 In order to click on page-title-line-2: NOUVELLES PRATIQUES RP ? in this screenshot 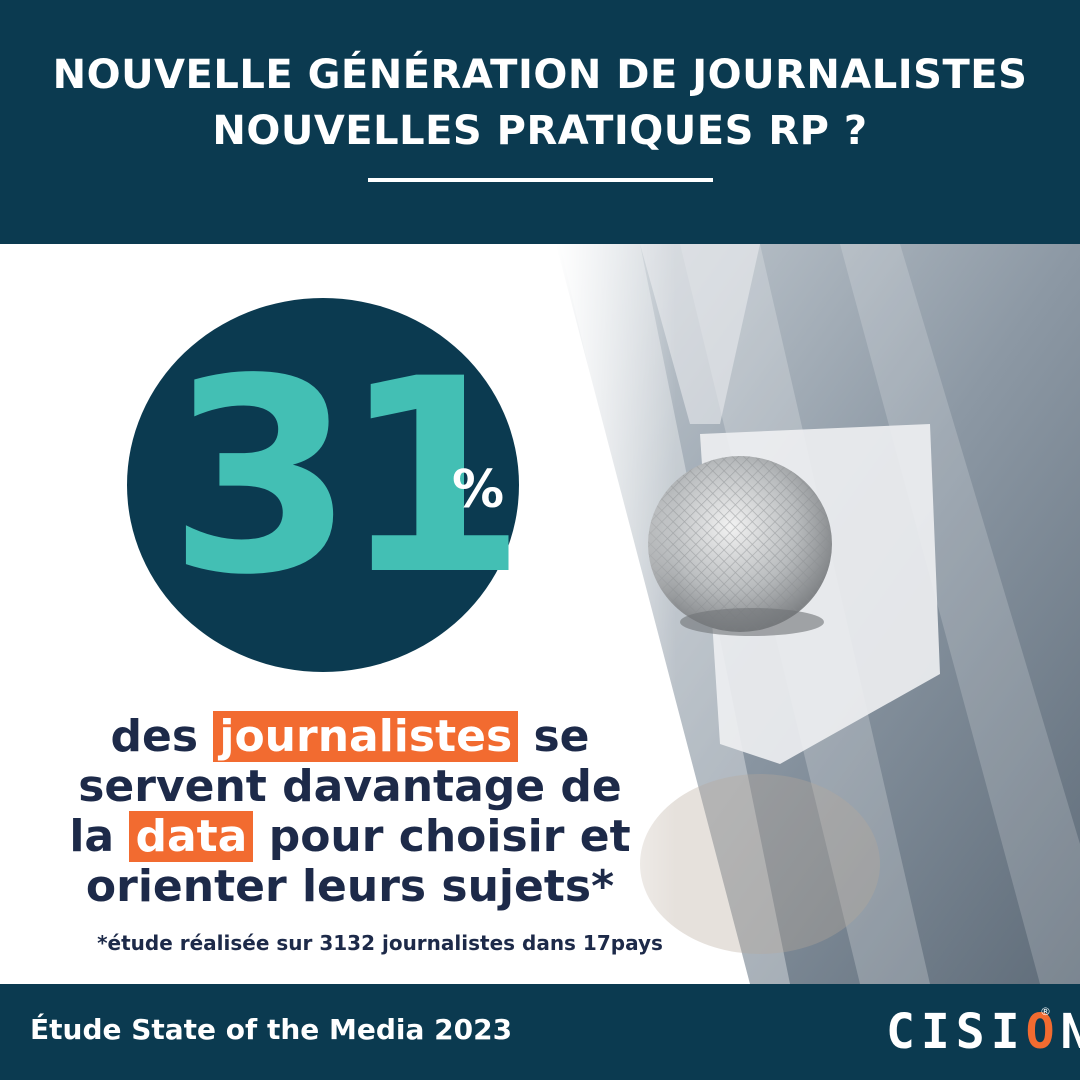, I will do `click(540, 131)`.